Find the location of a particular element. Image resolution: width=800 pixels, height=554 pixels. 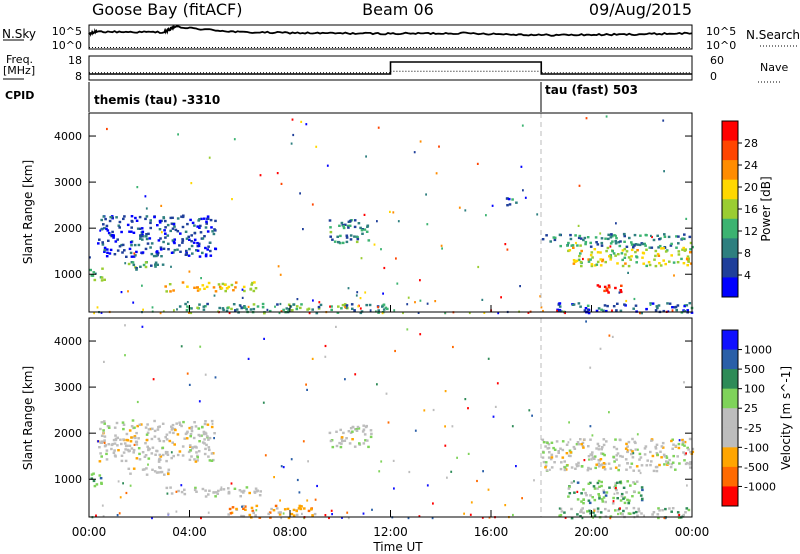

range-tick-label: 2000 is located at coordinates (68, 433).